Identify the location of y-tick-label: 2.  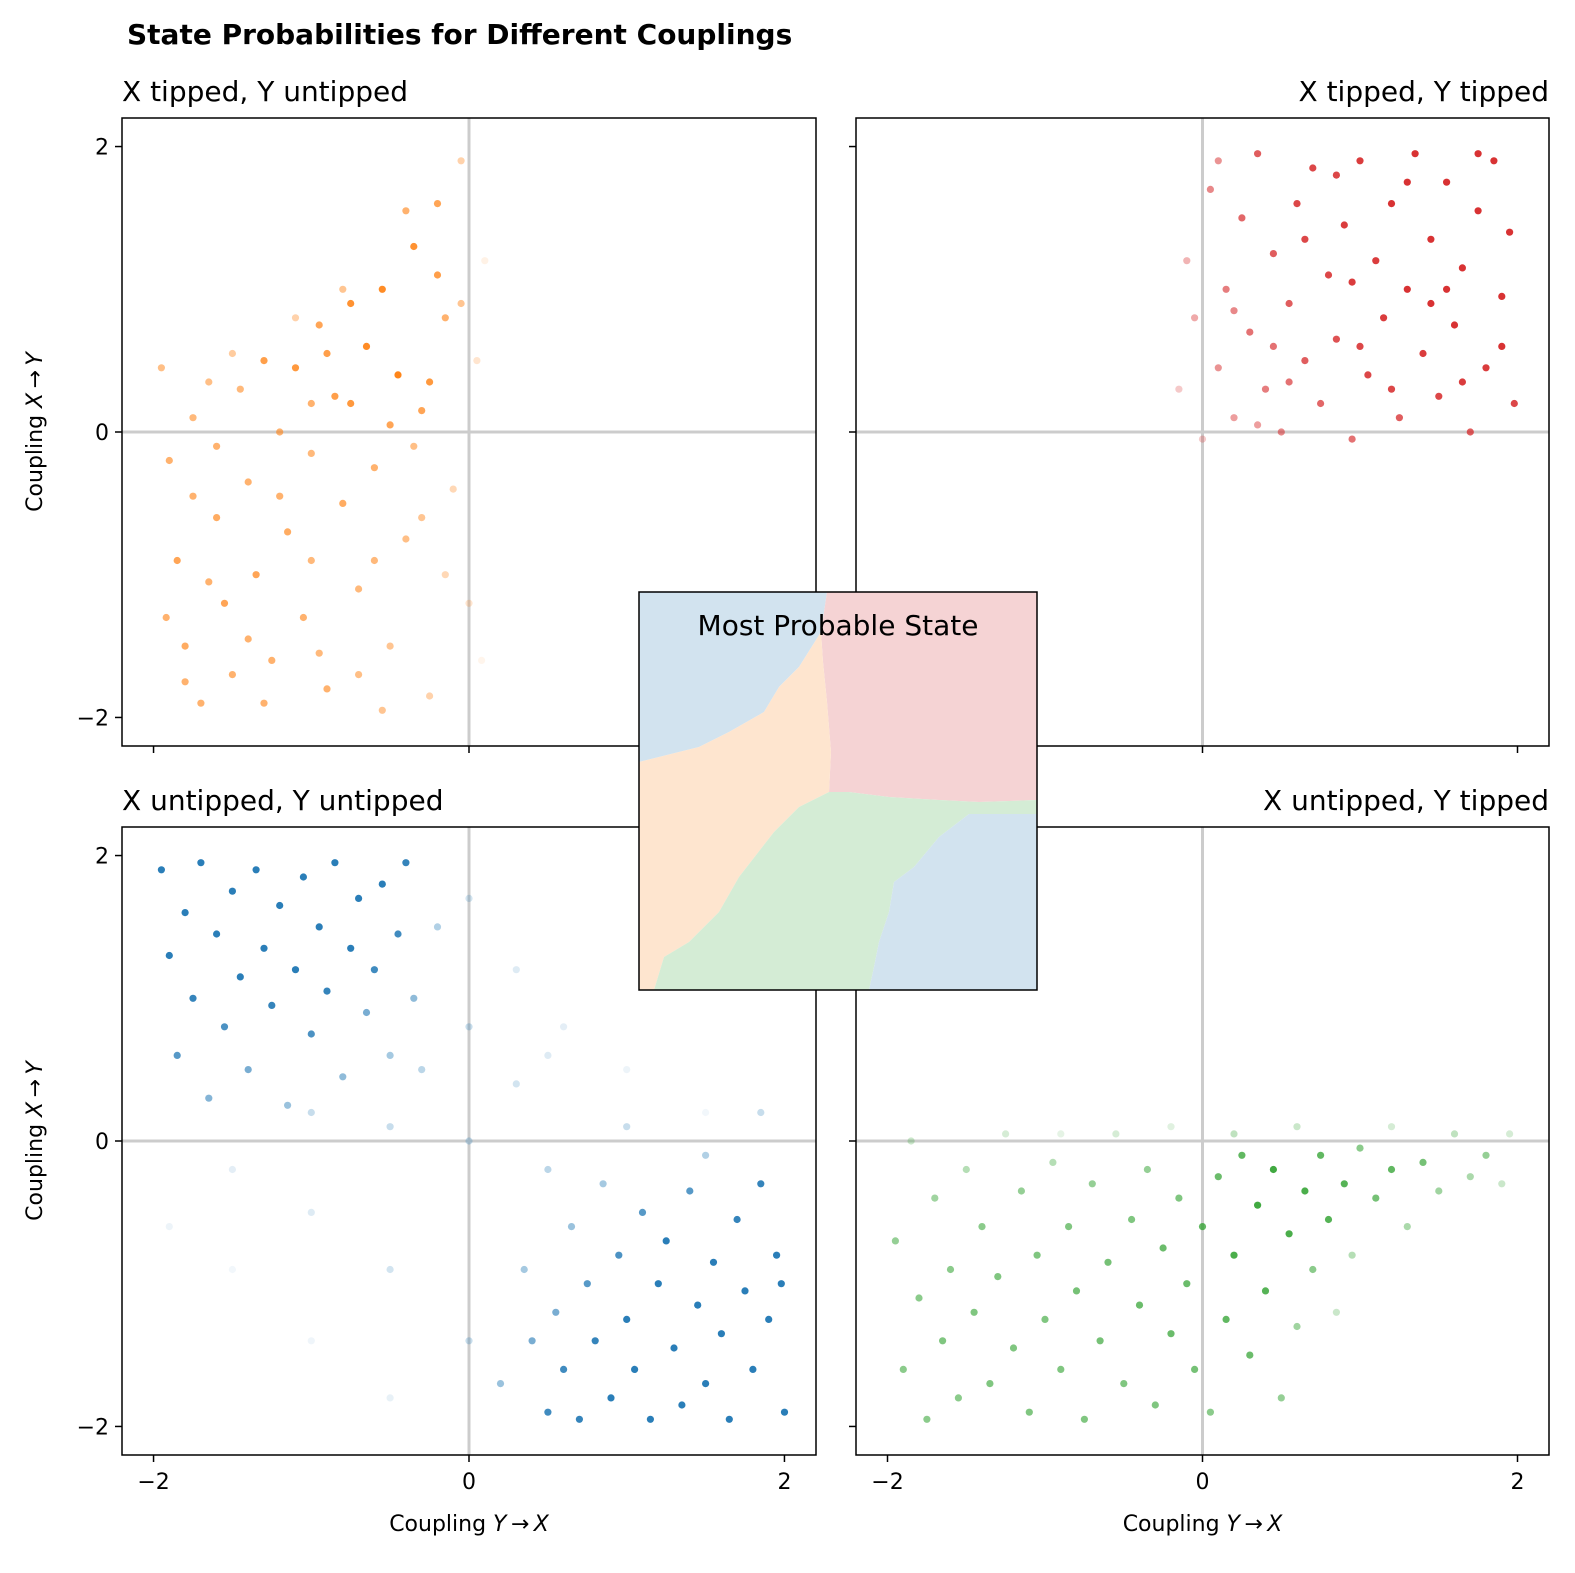
(102, 857).